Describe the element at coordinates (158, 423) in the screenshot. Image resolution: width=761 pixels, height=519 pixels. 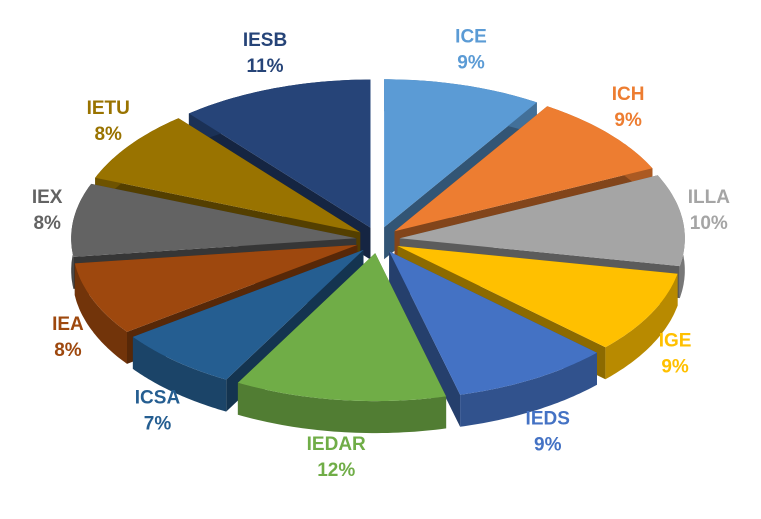
I see `slice-value-label: 7%` at that location.